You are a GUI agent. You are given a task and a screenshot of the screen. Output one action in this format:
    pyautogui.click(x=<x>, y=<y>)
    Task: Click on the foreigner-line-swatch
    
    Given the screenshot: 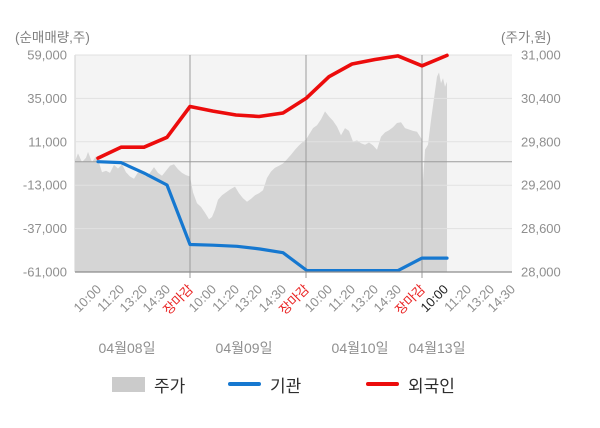 What is the action you would take?
    pyautogui.click(x=382, y=384)
    